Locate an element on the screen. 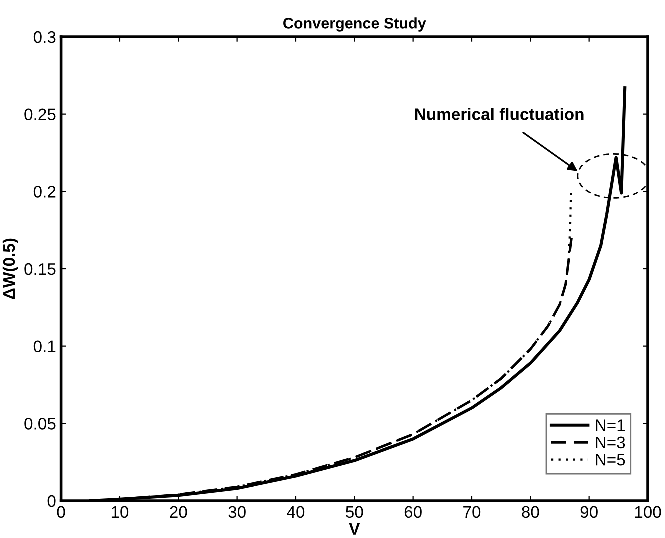 The width and height of the screenshot is (665, 538). x-tick-label: 0 is located at coordinates (61, 512).